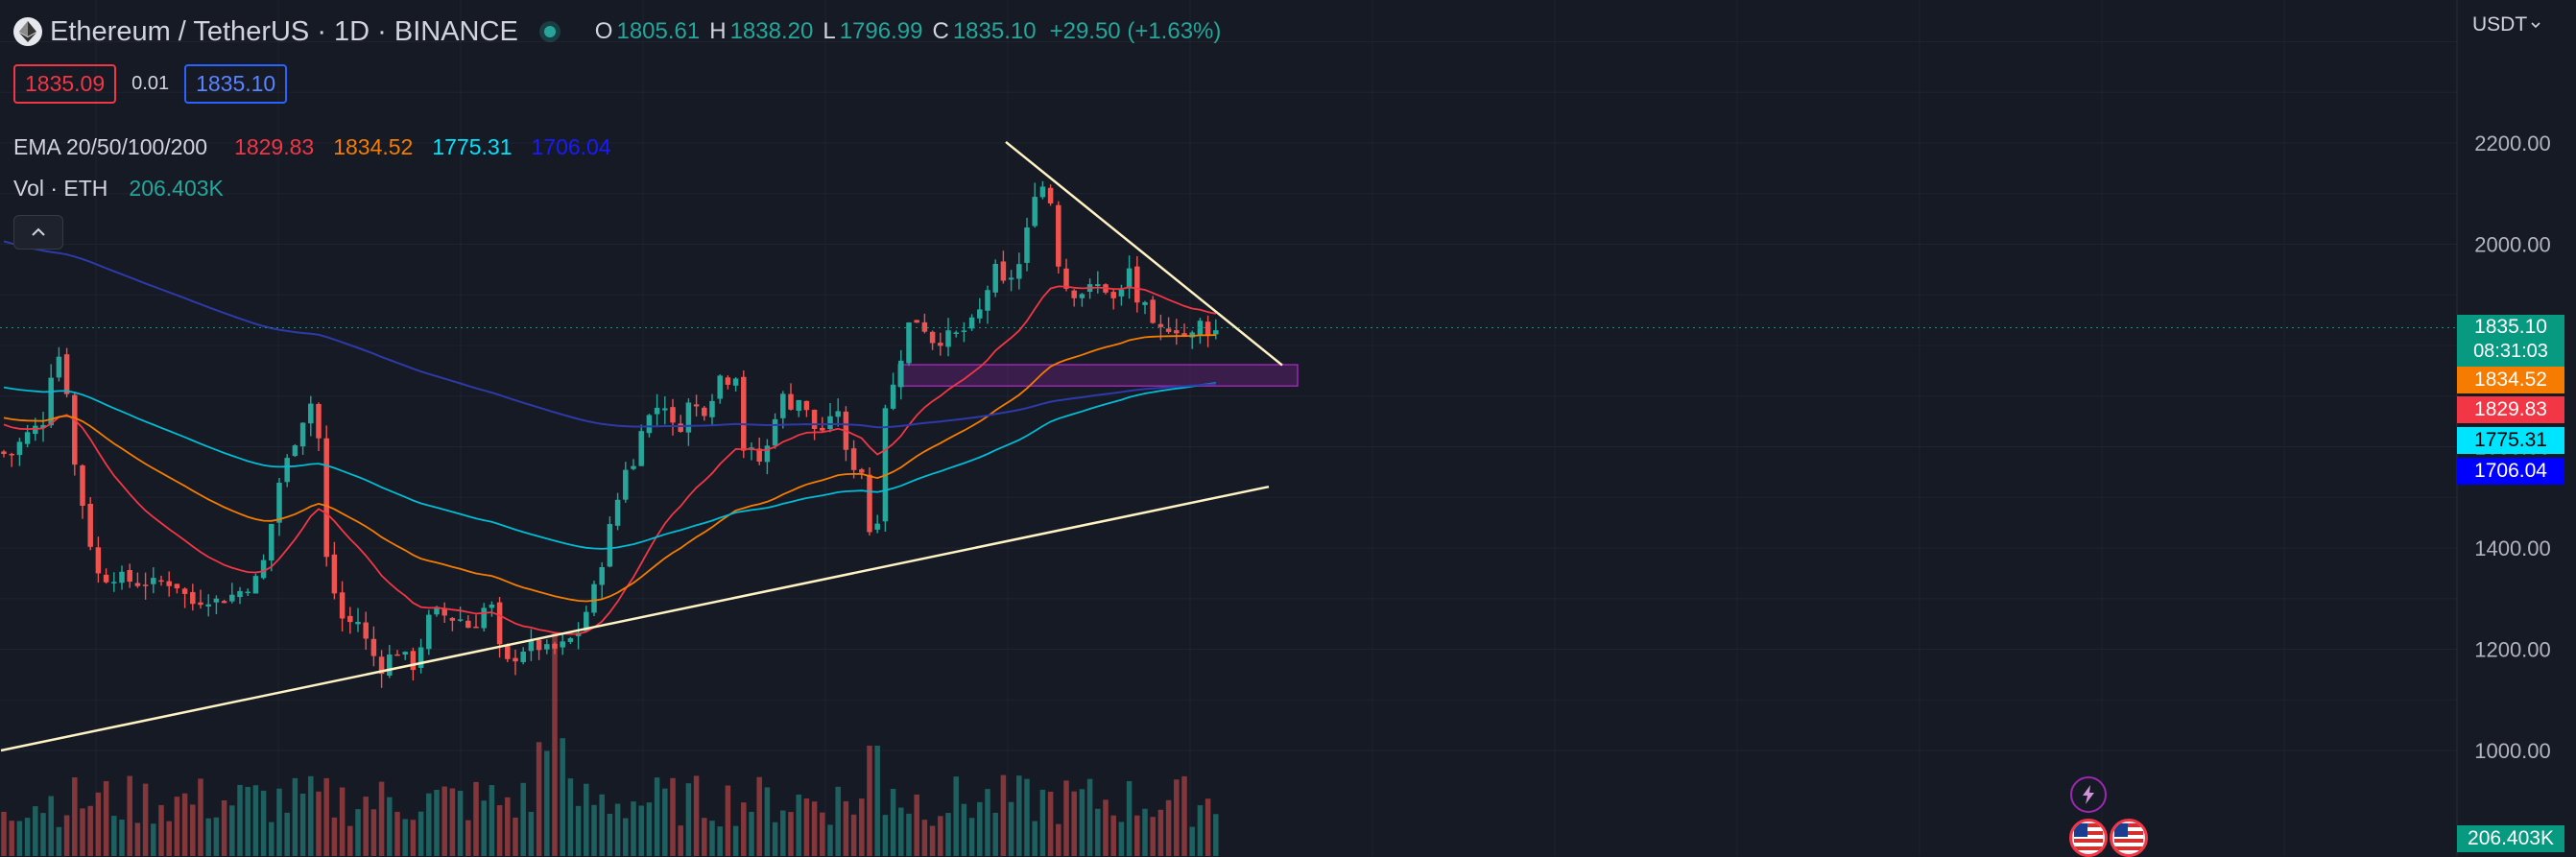 The image size is (2576, 857). I want to click on market-status-icon, so click(549, 31).